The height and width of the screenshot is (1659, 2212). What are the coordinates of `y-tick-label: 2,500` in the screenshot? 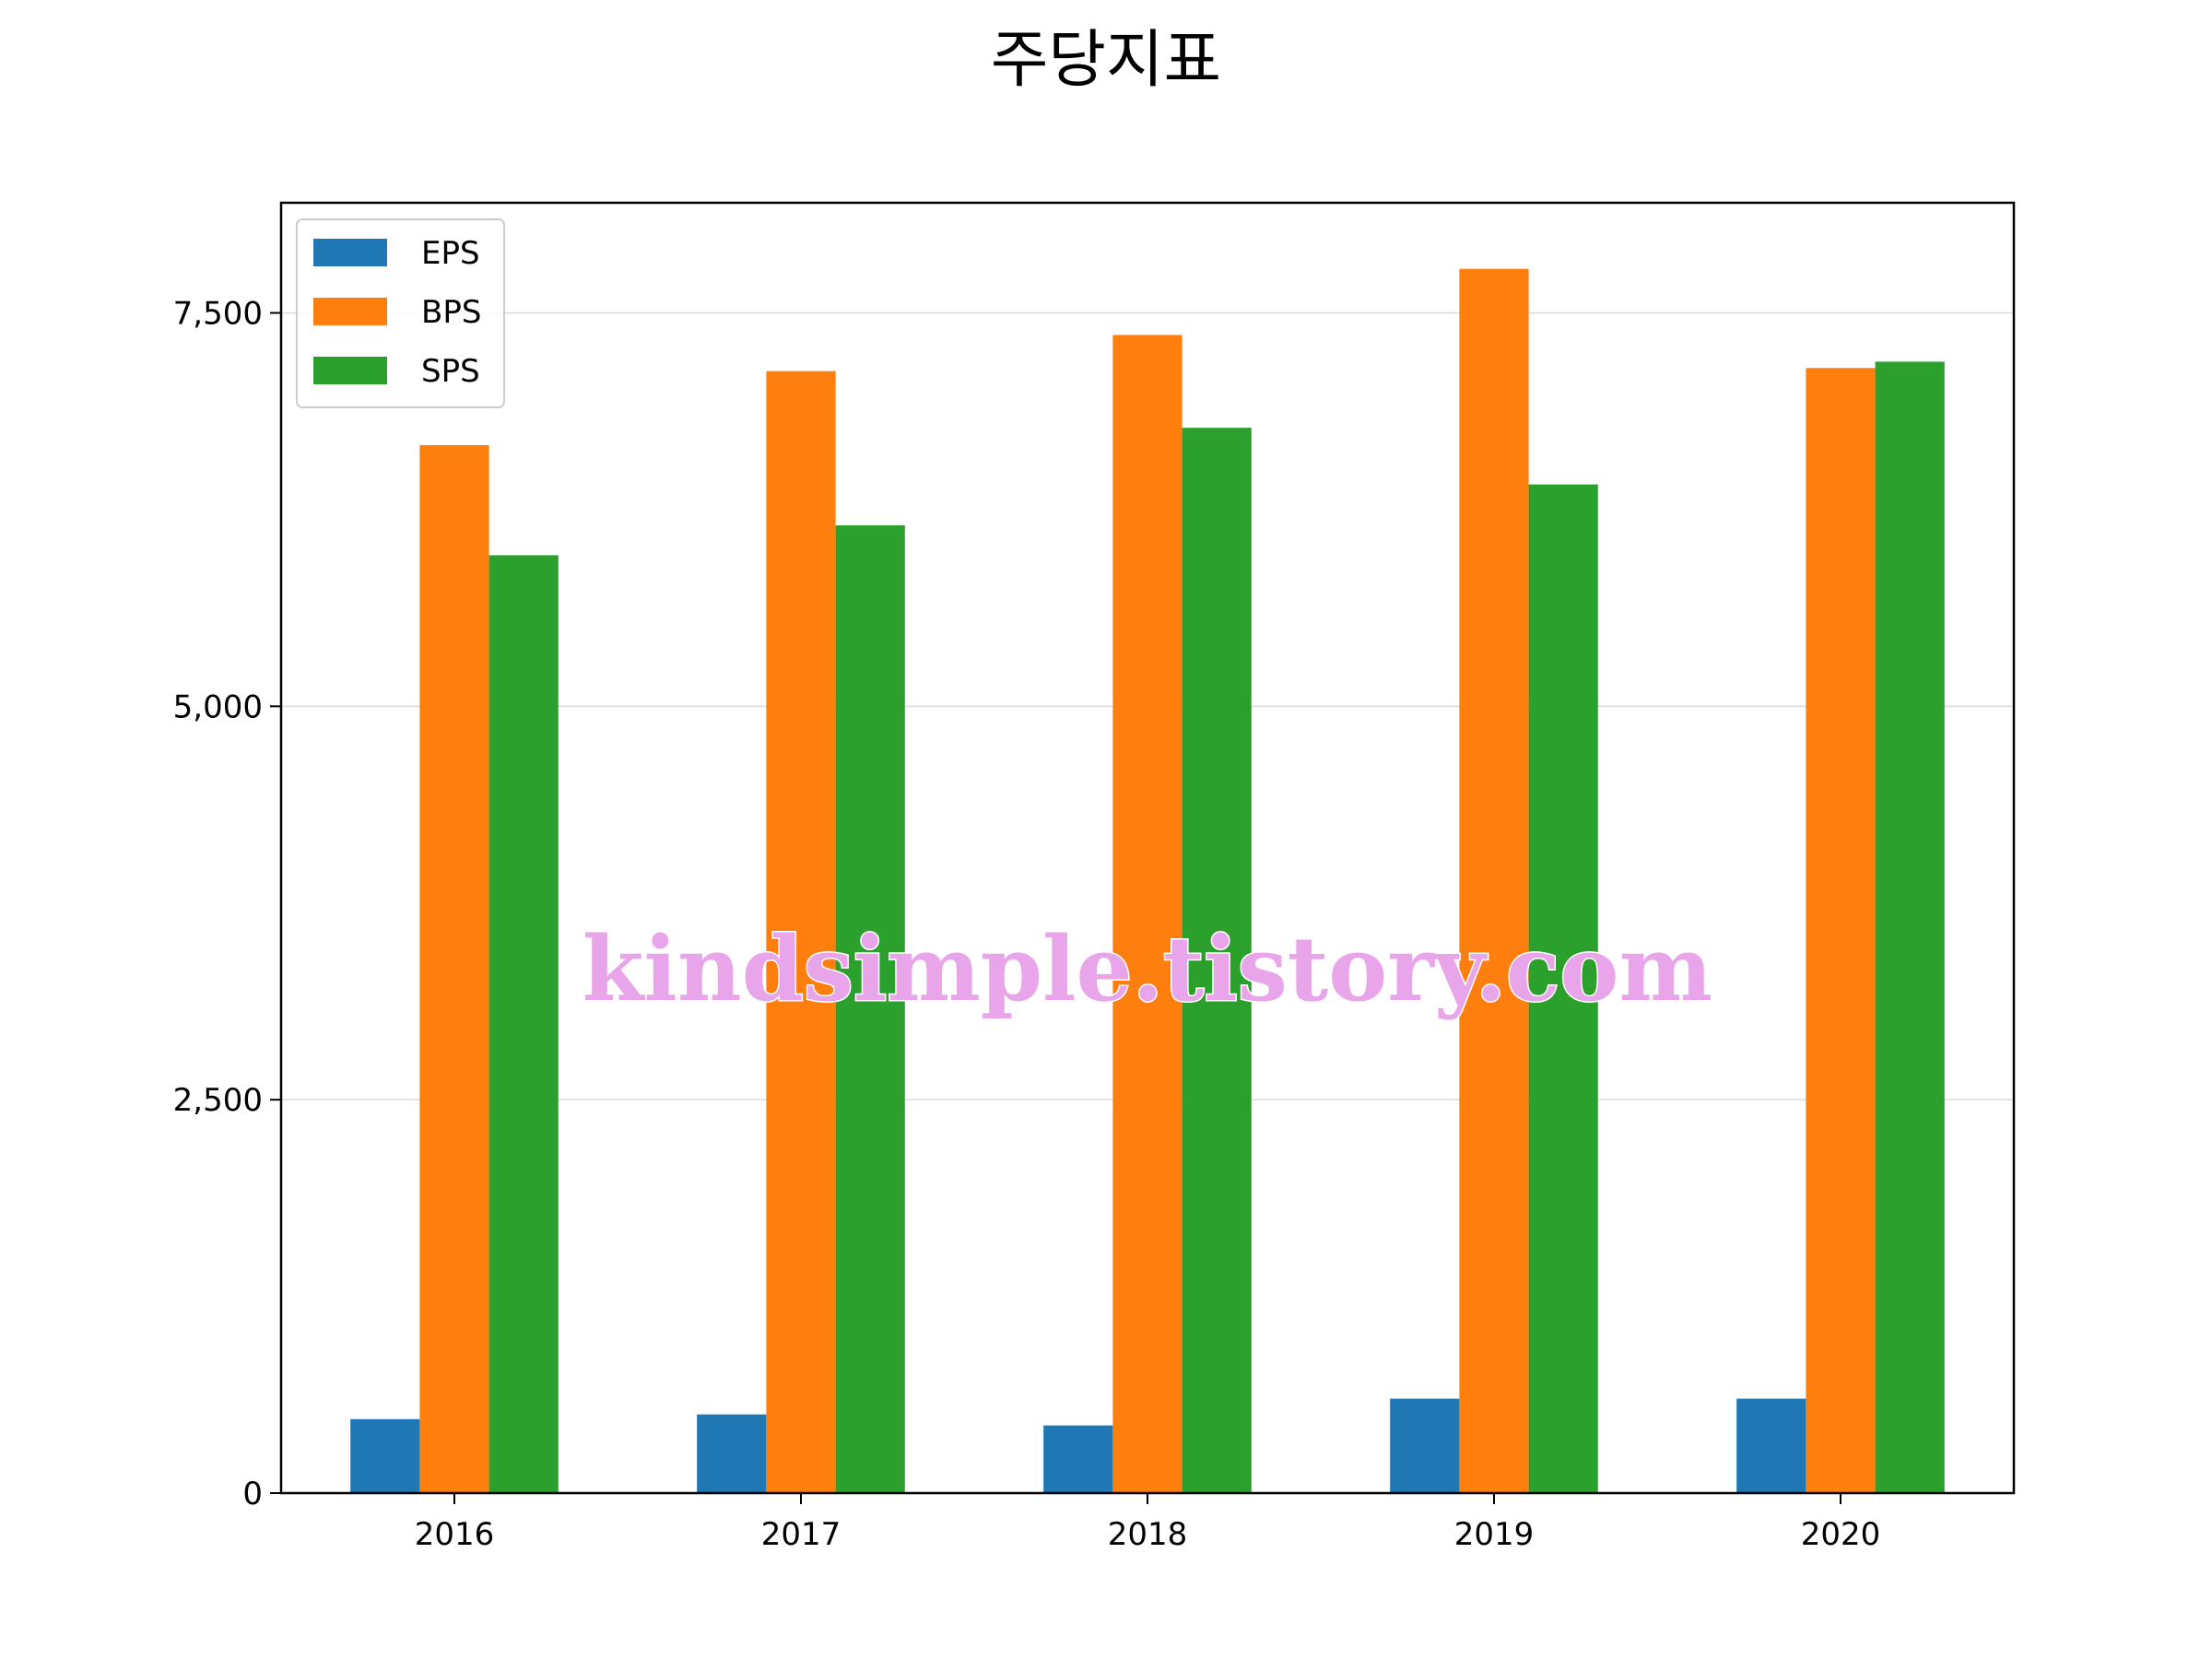 It's located at (218, 1100).